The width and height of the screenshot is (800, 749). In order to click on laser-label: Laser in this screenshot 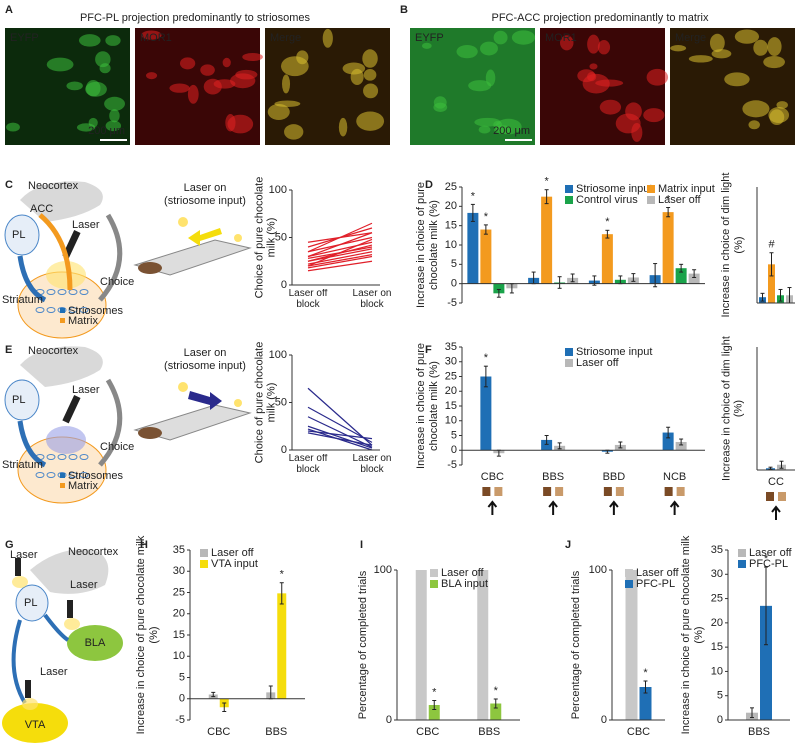, I will do `click(84, 585)`.